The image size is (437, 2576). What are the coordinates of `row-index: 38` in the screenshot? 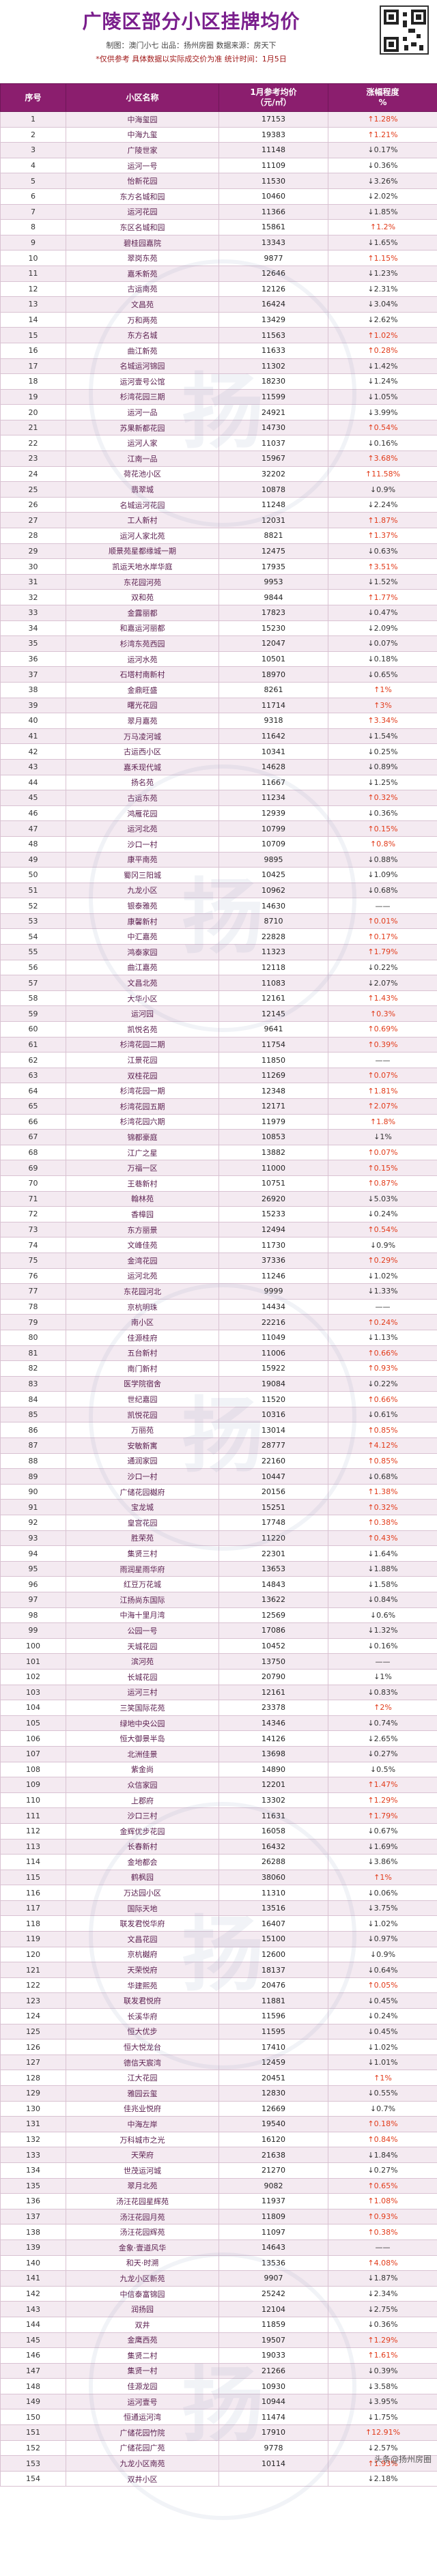 It's located at (33, 689).